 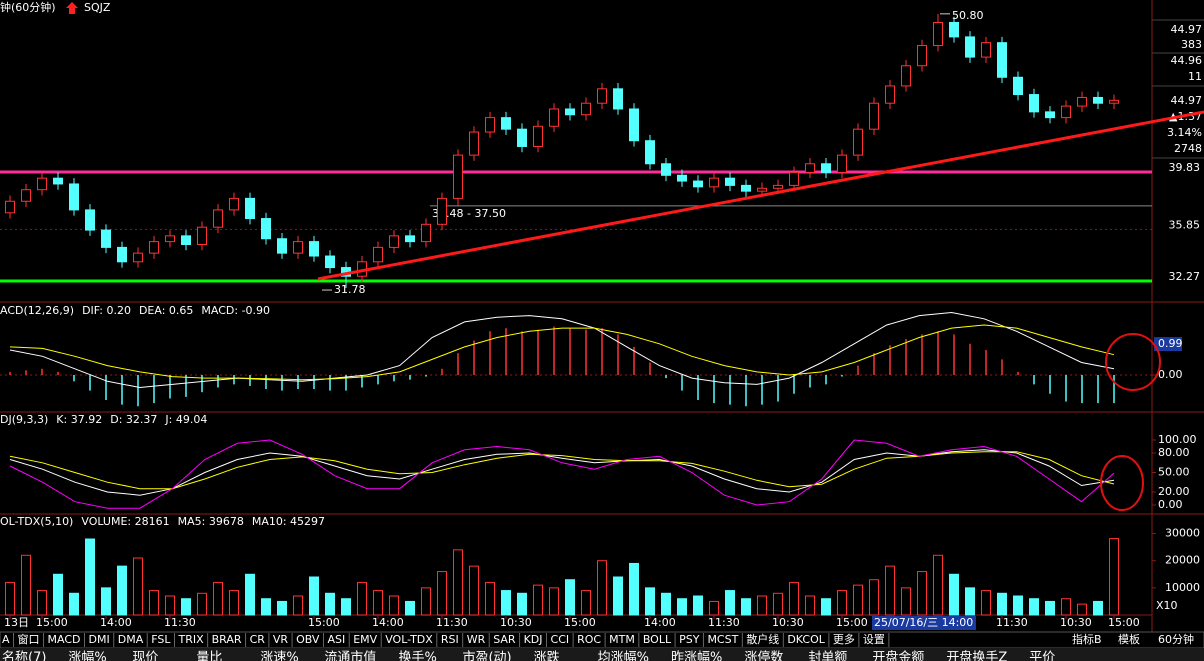 I want to click on toolbar-button: 更多, so click(x=844, y=639).